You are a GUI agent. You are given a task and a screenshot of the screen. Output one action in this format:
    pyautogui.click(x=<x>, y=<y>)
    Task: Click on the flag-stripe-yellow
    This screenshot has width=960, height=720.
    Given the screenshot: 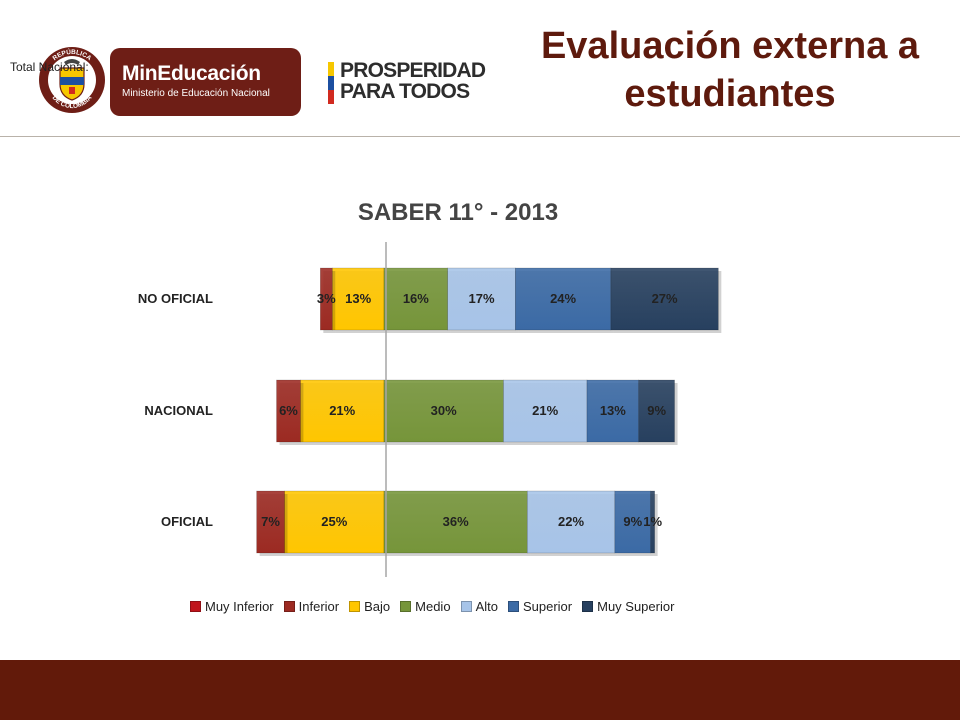 What is the action you would take?
    pyautogui.click(x=331, y=69)
    